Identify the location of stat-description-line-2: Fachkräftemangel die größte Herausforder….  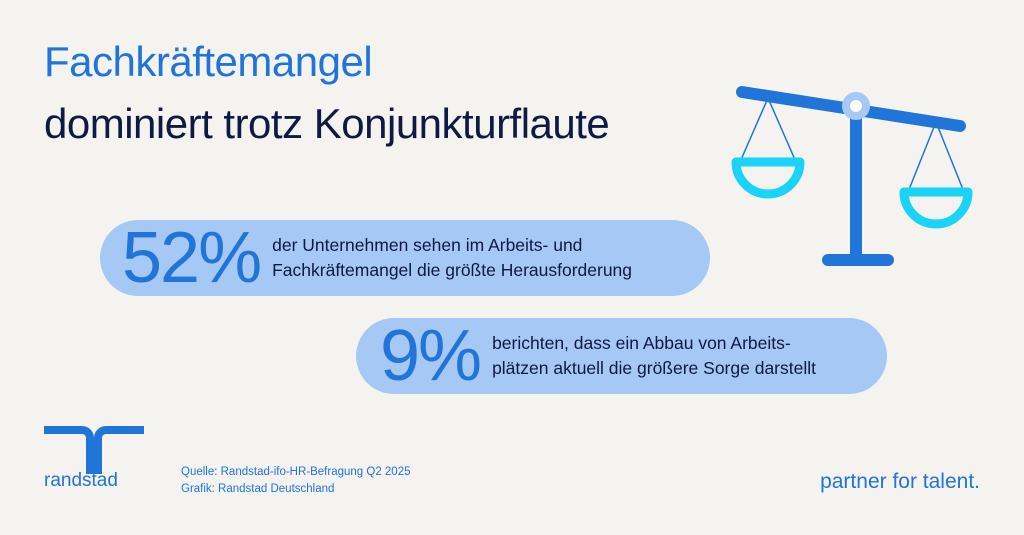
(452, 270).